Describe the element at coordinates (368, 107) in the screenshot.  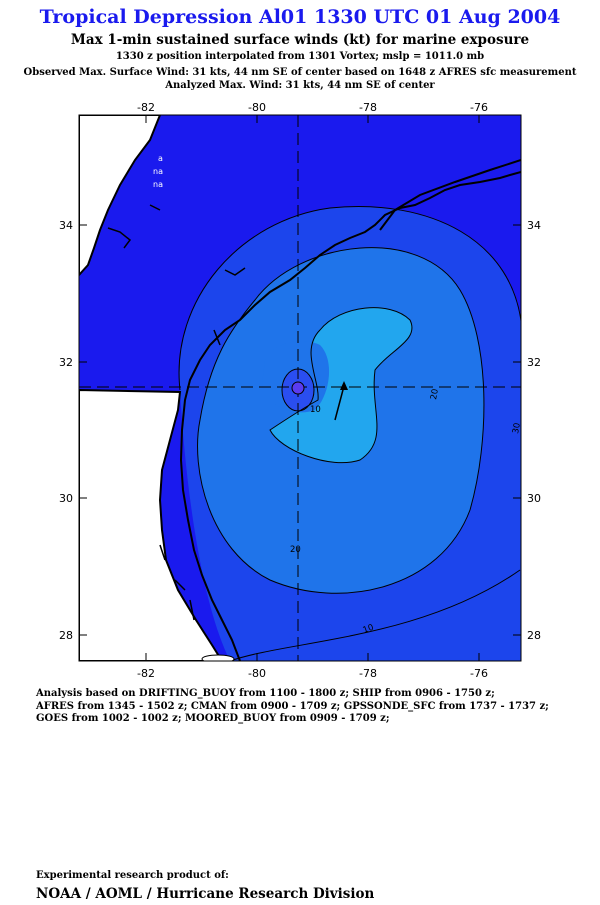
I see `lon-tick-label-top: -78` at that location.